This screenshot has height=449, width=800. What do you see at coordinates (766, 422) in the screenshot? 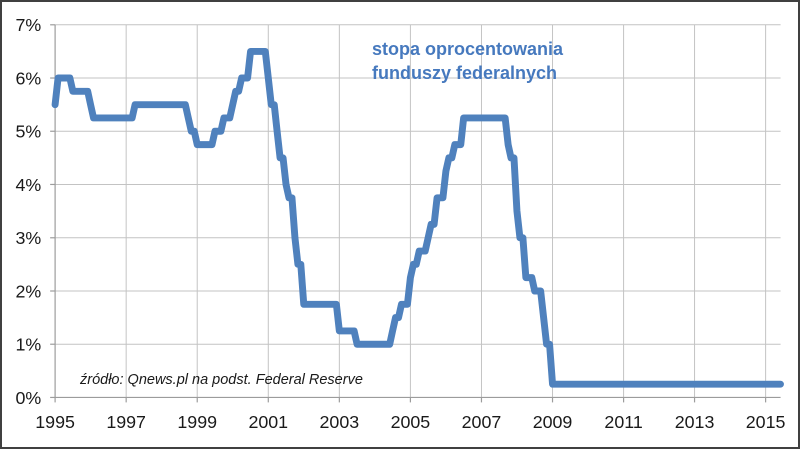
I see `x-tick-label: 2015` at bounding box center [766, 422].